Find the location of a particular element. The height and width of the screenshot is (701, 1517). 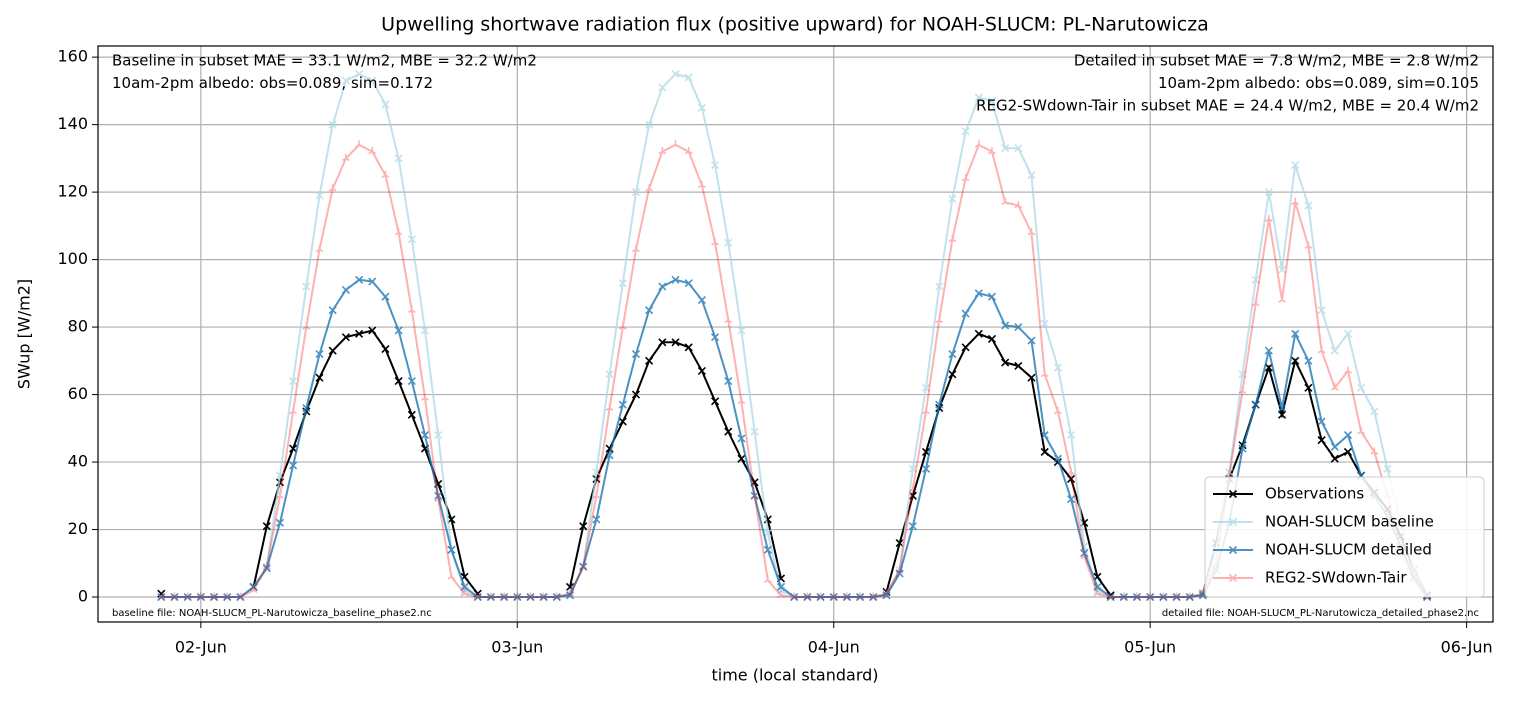

legend-item is located at coordinates (1233, 494).